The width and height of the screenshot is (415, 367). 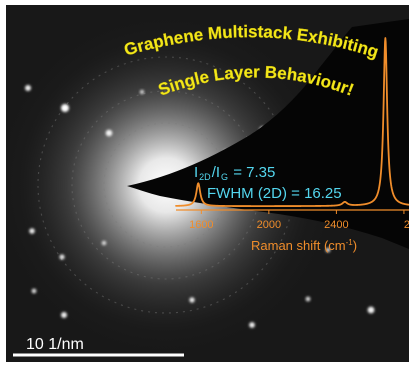 What do you see at coordinates (269, 225) in the screenshot?
I see `raman-tick-label: 2000` at bounding box center [269, 225].